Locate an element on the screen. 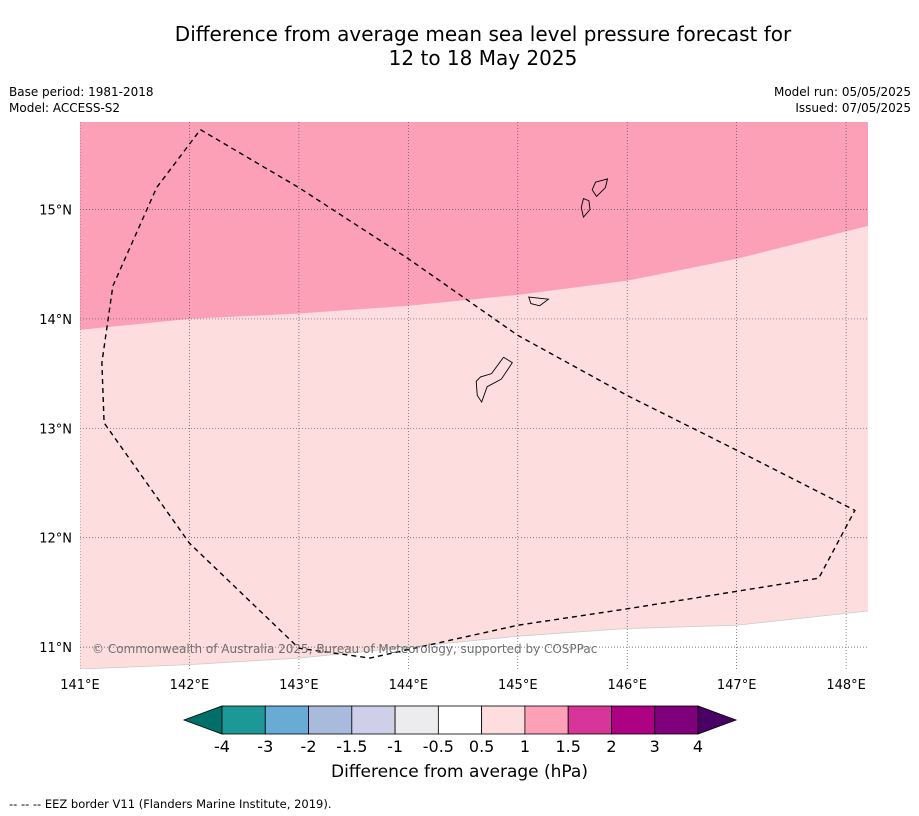 The image size is (919, 816). lon-tick-label: 146°E is located at coordinates (627, 685).